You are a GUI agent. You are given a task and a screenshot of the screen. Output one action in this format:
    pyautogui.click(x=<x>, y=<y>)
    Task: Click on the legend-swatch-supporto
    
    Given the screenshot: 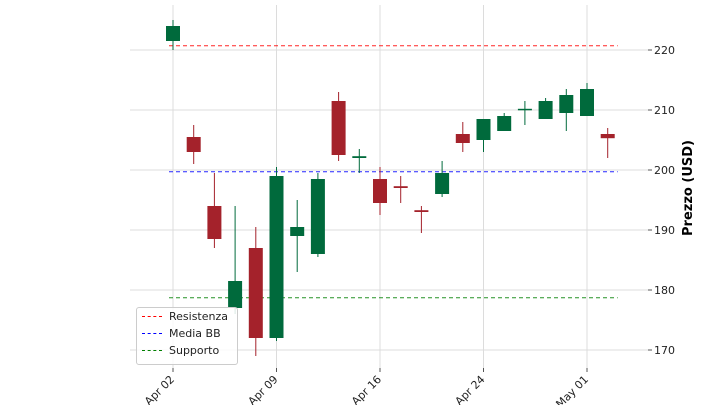 What is the action you would take?
    pyautogui.click(x=152, y=350)
    